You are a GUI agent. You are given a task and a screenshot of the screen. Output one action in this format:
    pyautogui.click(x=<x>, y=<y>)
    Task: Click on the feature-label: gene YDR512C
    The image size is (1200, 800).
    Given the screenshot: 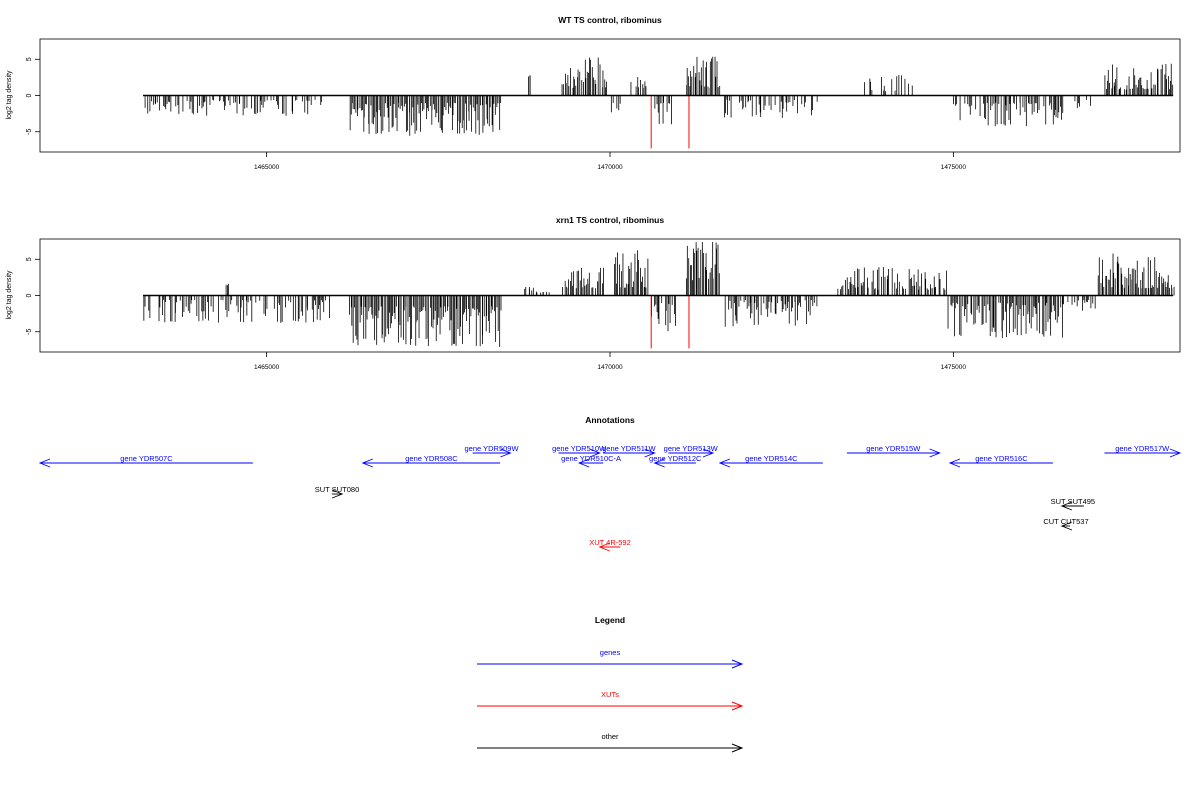 What is the action you would take?
    pyautogui.click(x=675, y=458)
    